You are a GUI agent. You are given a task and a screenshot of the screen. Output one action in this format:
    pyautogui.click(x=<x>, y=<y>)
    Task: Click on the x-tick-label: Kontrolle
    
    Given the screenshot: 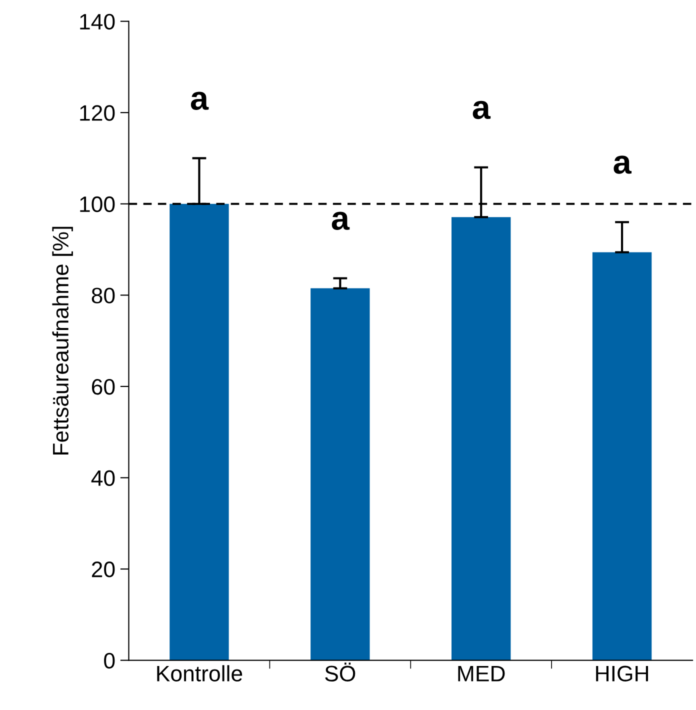 What is the action you would take?
    pyautogui.click(x=199, y=673)
    